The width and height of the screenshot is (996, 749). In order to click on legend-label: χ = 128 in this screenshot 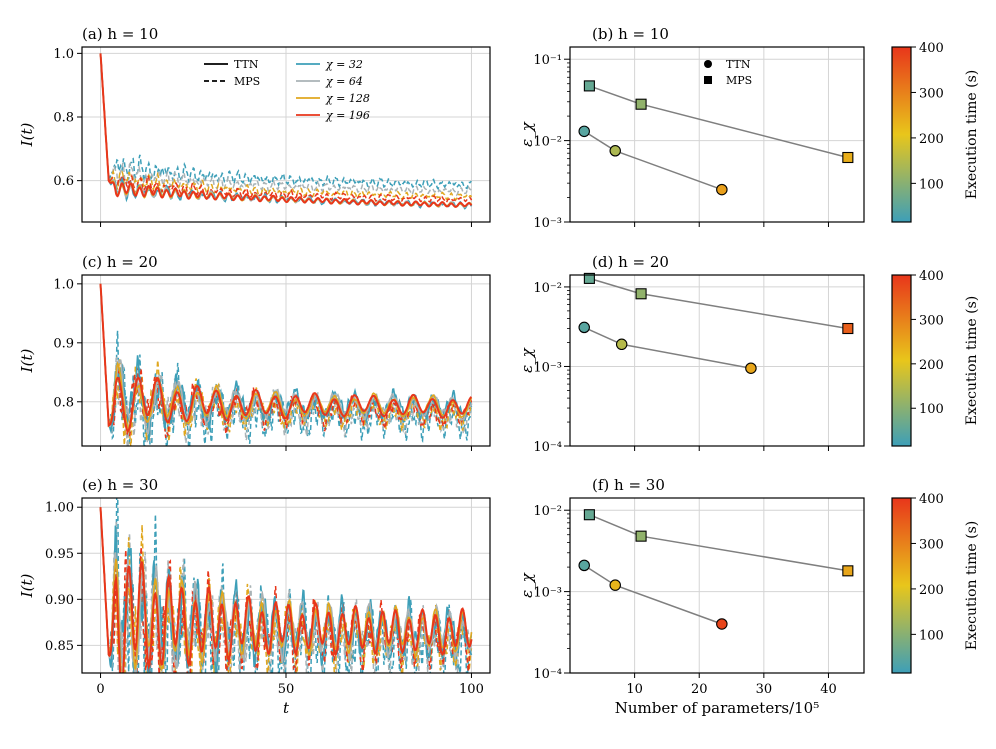, I will do `click(347, 98)`.